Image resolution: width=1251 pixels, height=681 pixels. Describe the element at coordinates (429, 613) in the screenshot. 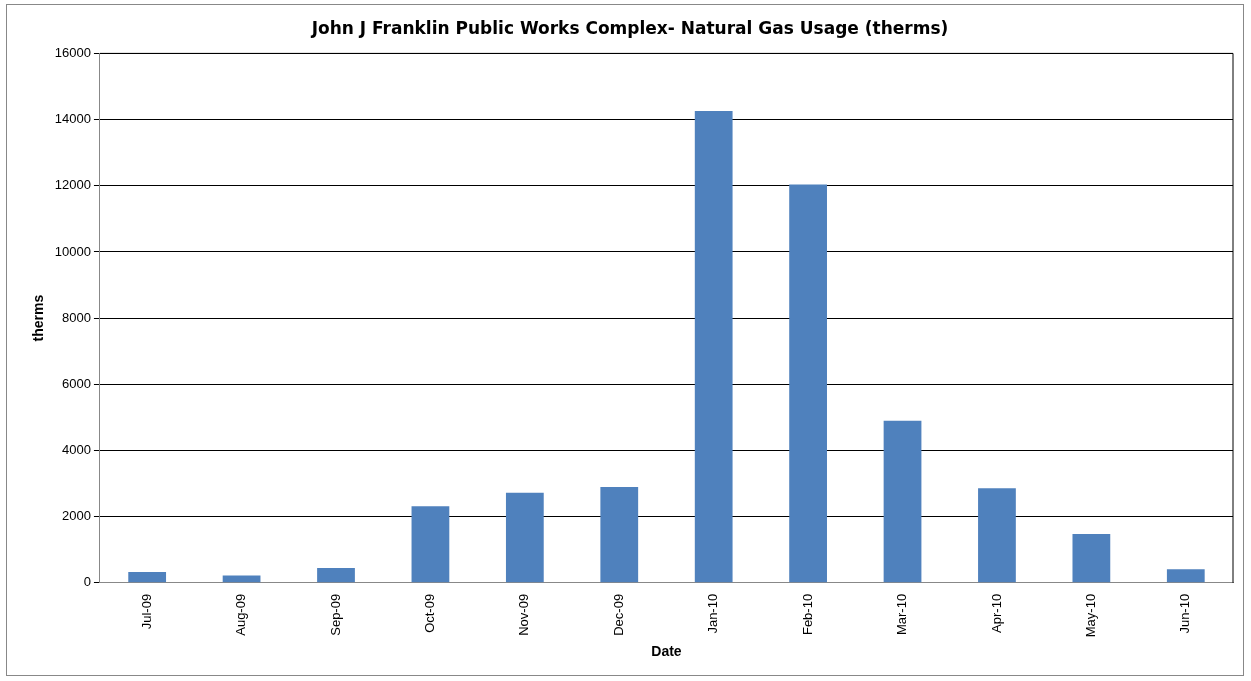

I see `x-tick-label: Oct-09` at that location.